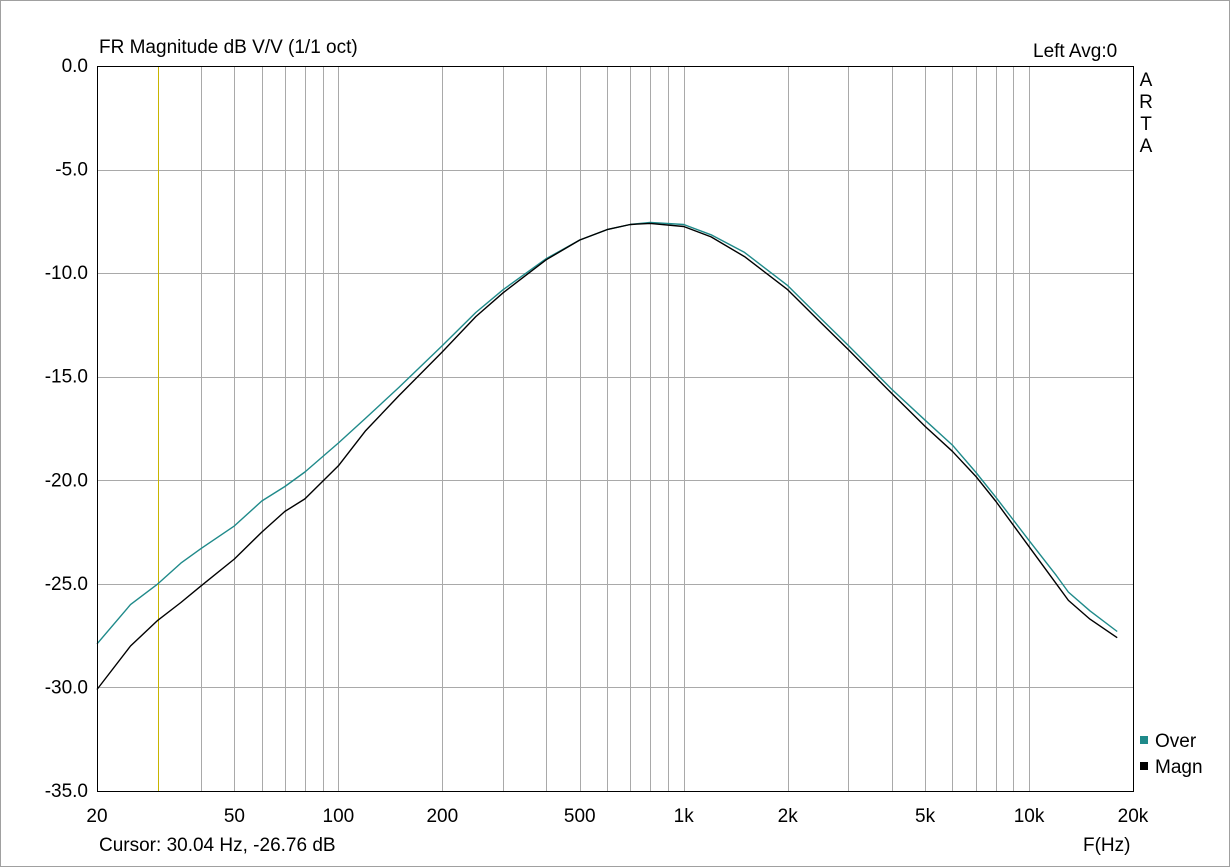 This screenshot has height=867, width=1230. What do you see at coordinates (66, 687) in the screenshot?
I see `y-tick-label: -30.0` at bounding box center [66, 687].